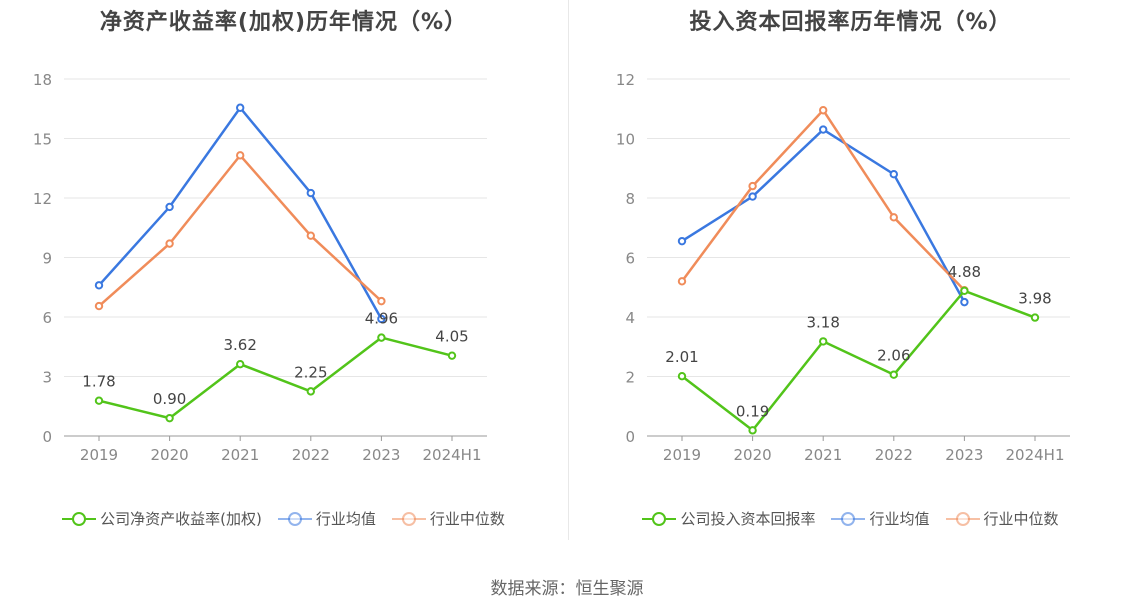 The height and width of the screenshot is (612, 1134). Describe the element at coordinates (169, 399) in the screenshot. I see `data-label: 0.90` at that location.